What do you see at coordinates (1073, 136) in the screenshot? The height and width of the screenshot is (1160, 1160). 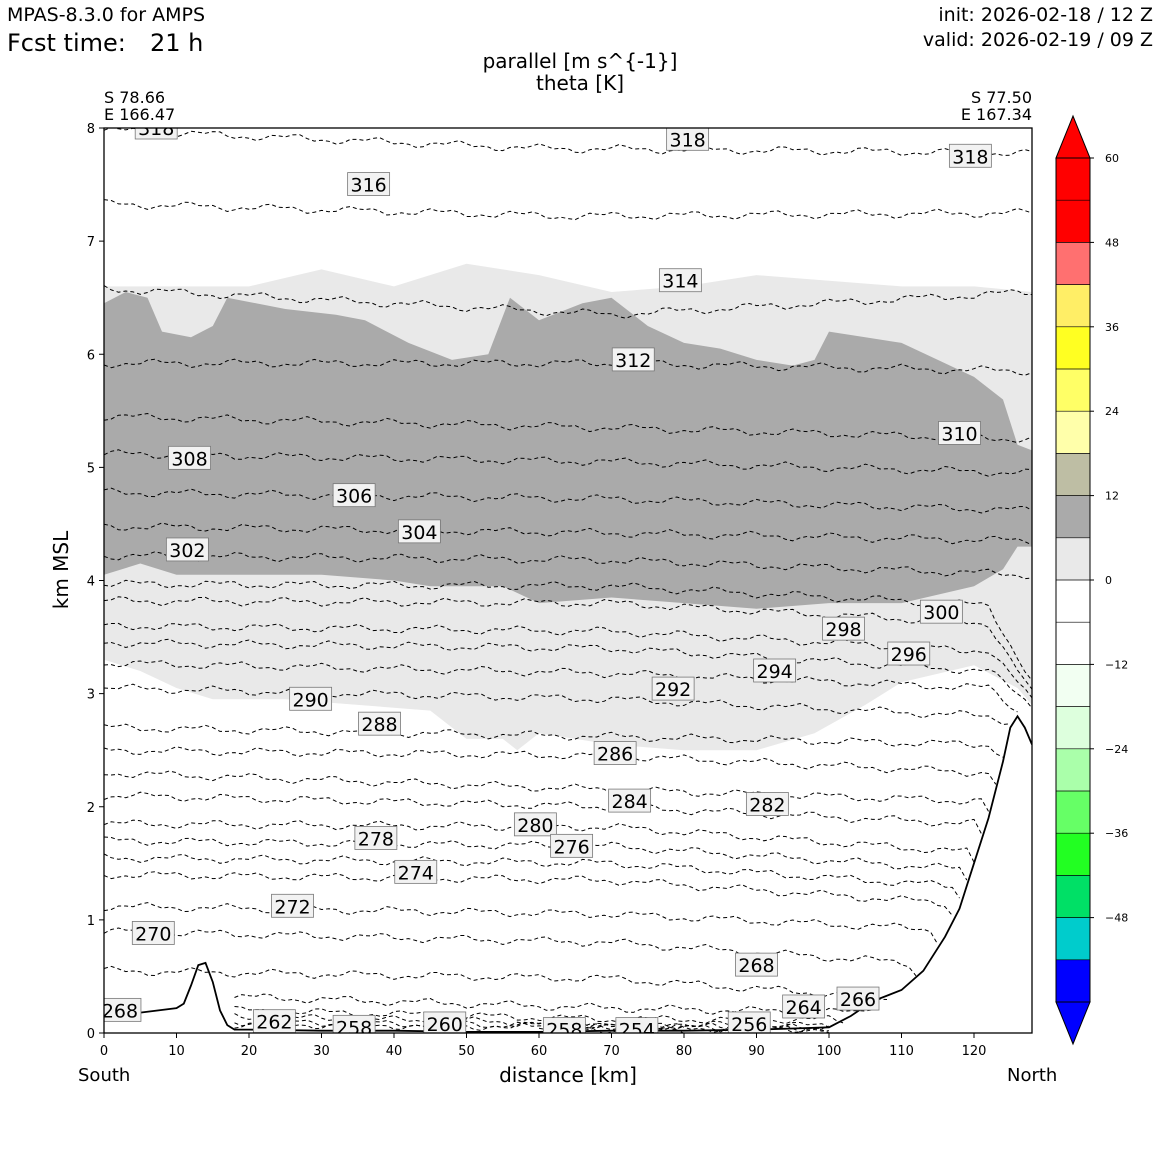 I see `colorbar-max-arrow` at bounding box center [1073, 136].